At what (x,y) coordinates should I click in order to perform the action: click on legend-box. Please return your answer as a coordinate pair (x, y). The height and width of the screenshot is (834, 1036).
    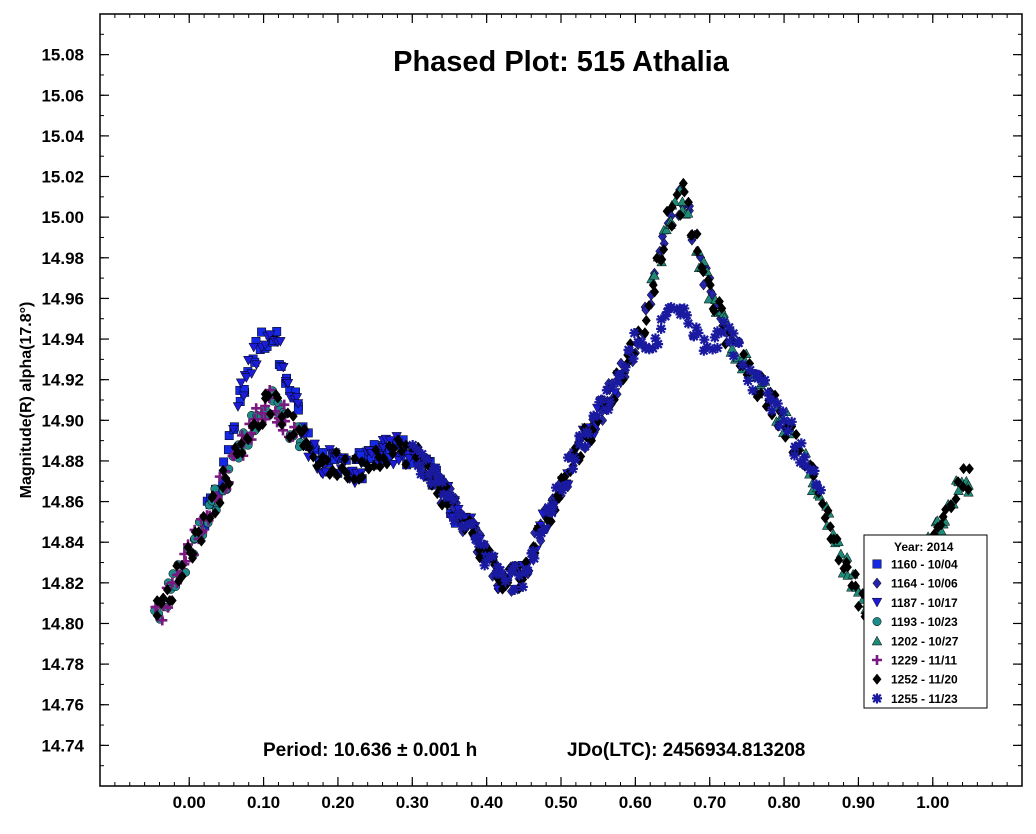
    Looking at the image, I should click on (925, 621).